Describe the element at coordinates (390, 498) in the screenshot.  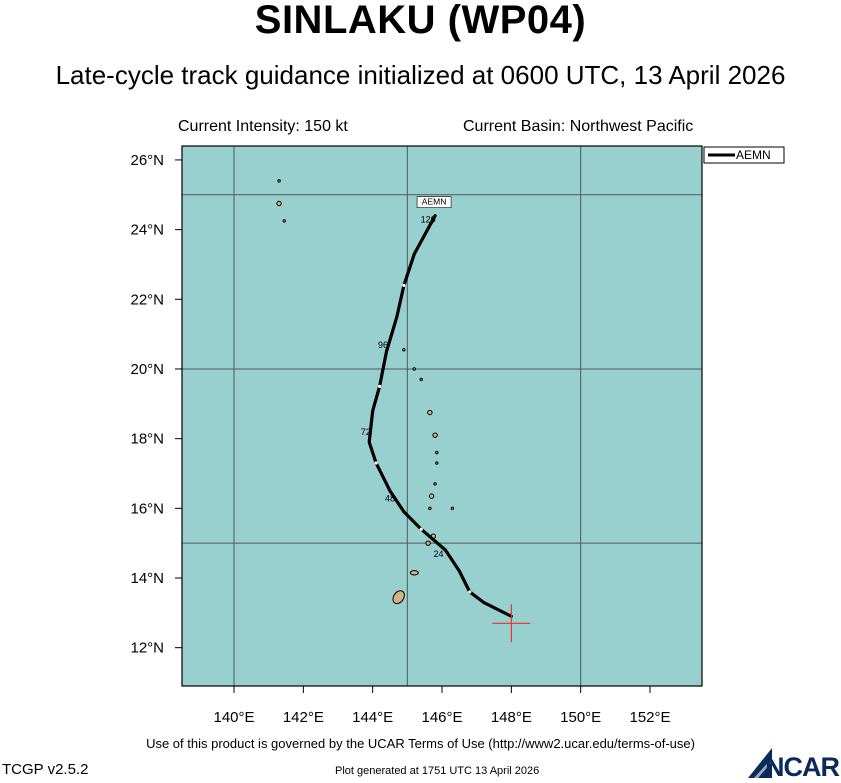
I see `forecast-hour-label: 48` at that location.